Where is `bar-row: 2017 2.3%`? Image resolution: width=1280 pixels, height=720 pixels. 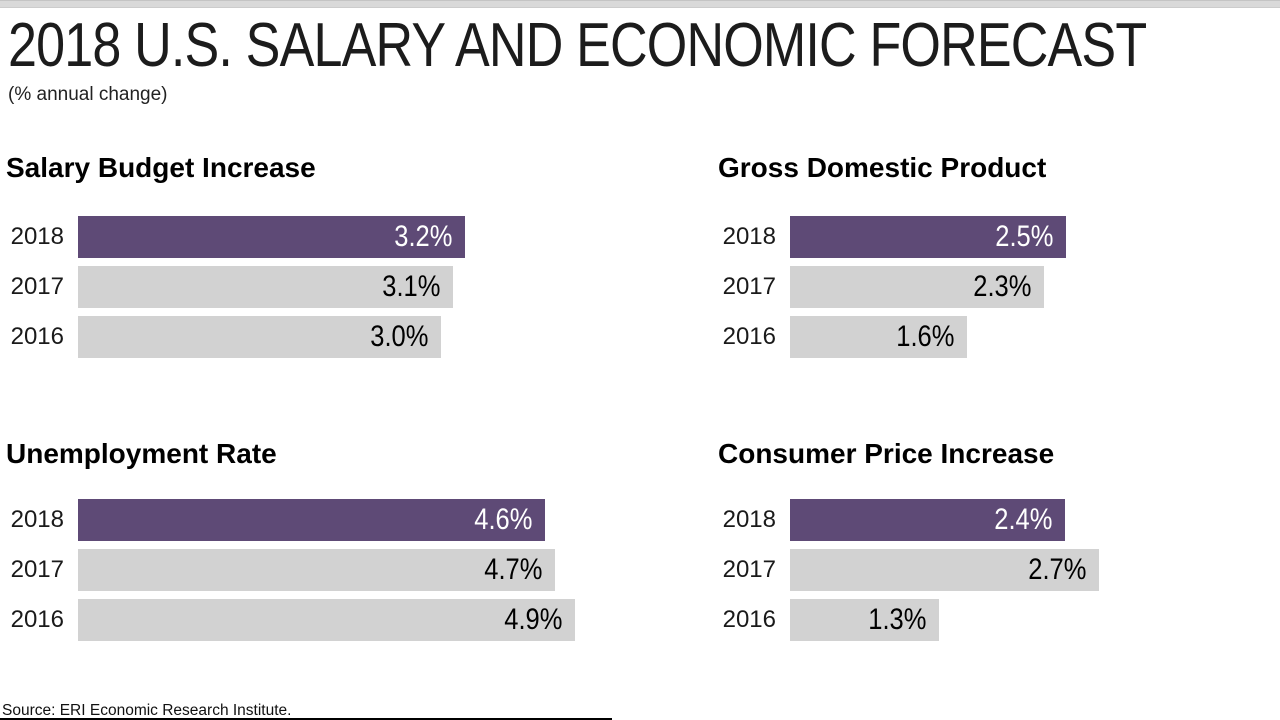
bar-row: 2017 2.3% is located at coordinates (892, 287).